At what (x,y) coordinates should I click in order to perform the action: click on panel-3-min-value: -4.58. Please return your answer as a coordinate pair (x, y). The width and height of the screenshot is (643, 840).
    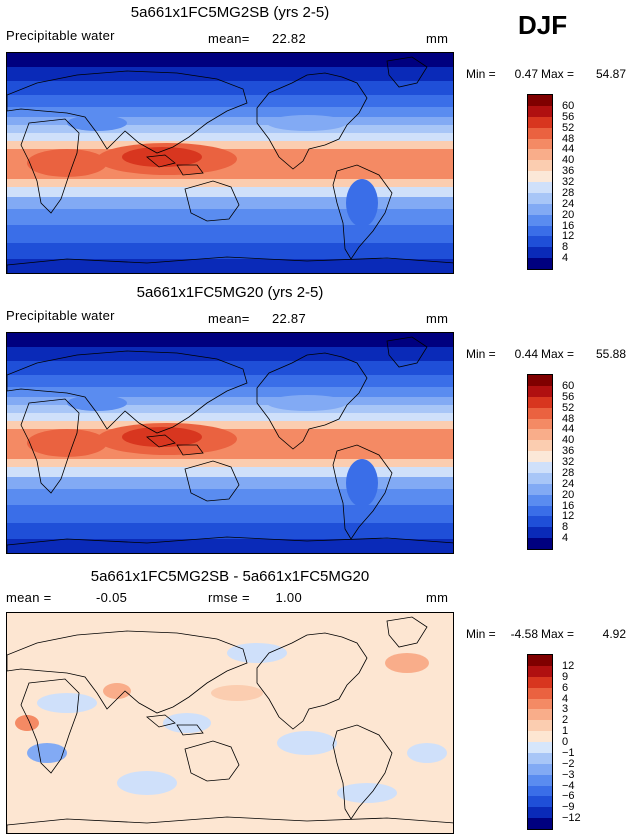
    Looking at the image, I should click on (524, 634).